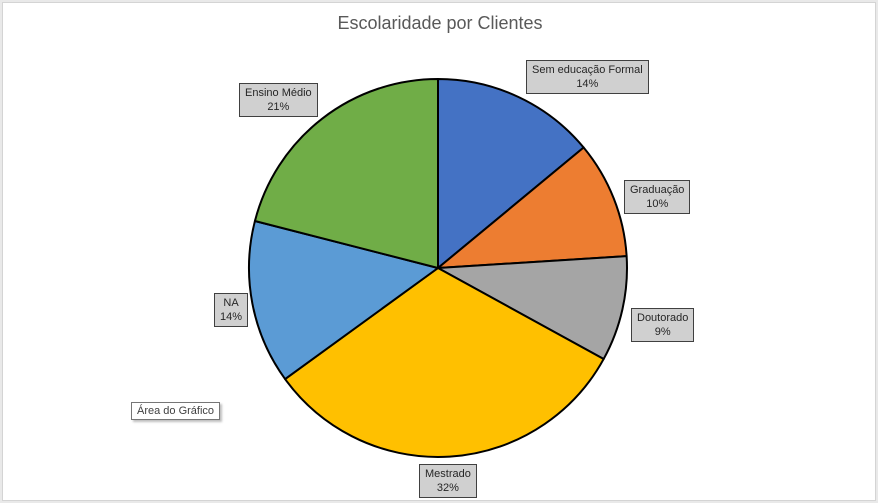  What do you see at coordinates (587, 77) in the screenshot?
I see `data-label-sem-educacao-formal: Sem educação Formal 14%` at bounding box center [587, 77].